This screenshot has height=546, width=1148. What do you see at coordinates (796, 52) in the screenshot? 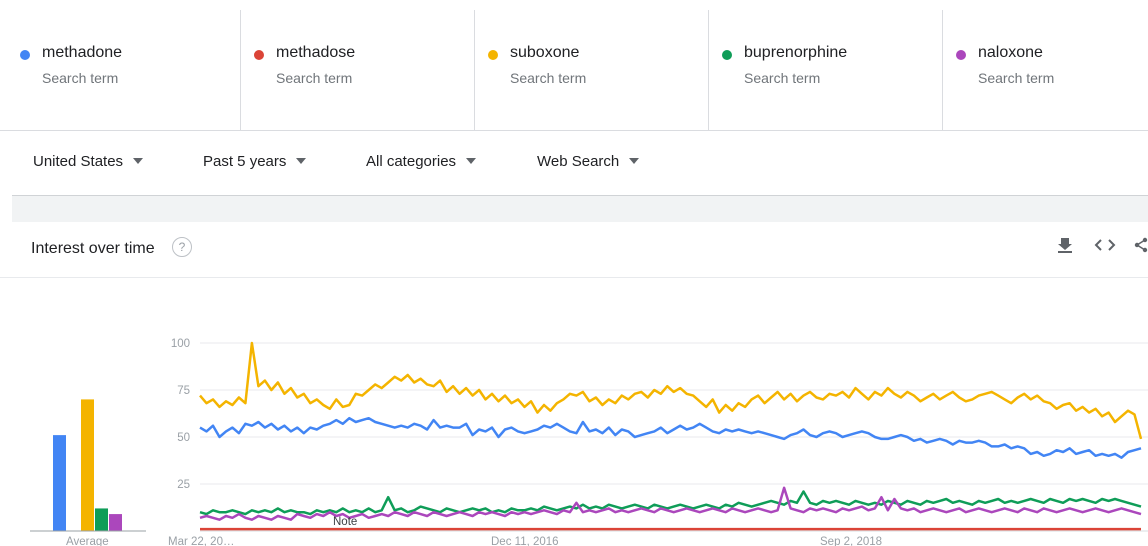
I see `term-name: buprenorphine` at bounding box center [796, 52].